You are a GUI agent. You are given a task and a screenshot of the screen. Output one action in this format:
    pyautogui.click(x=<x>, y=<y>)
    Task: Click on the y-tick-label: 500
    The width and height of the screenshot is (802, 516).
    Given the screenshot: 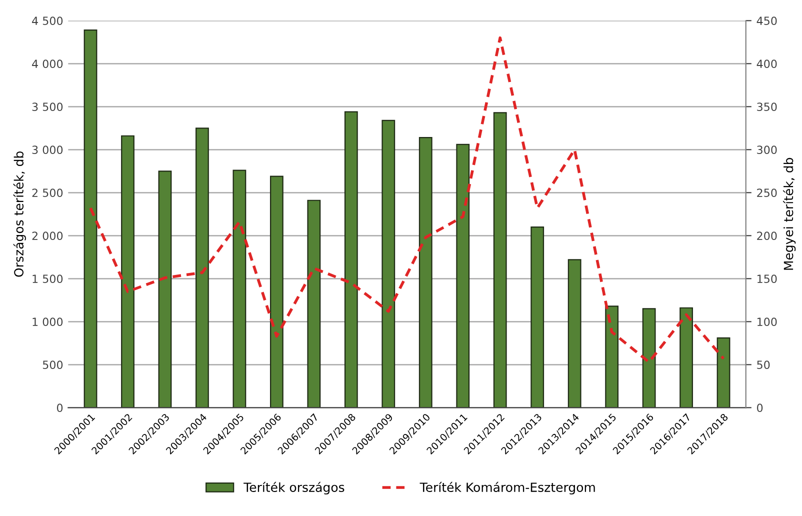 What is the action you would take?
    pyautogui.click(x=52, y=365)
    